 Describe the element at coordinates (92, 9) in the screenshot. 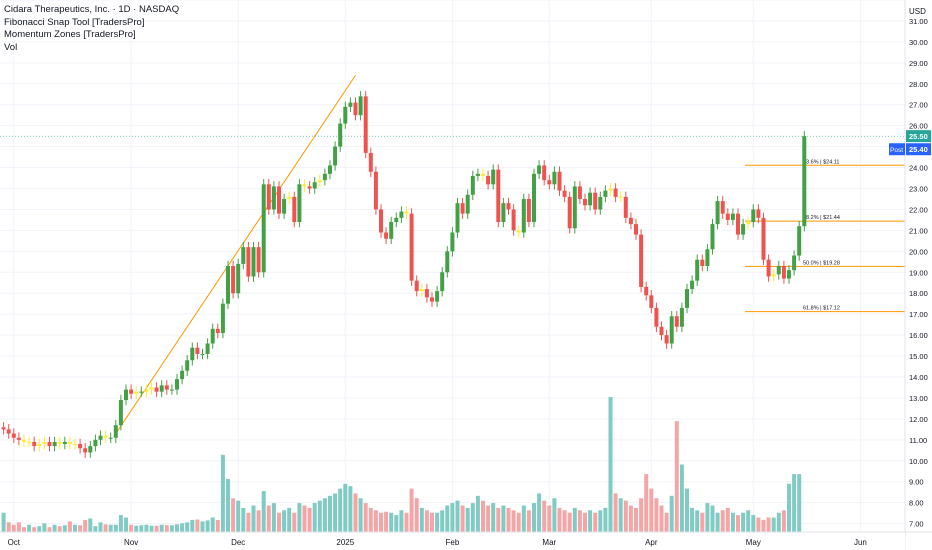

I see `symbol-title: Cidara Therapeutics, Inc. · 1D · NASDAQ` at that location.